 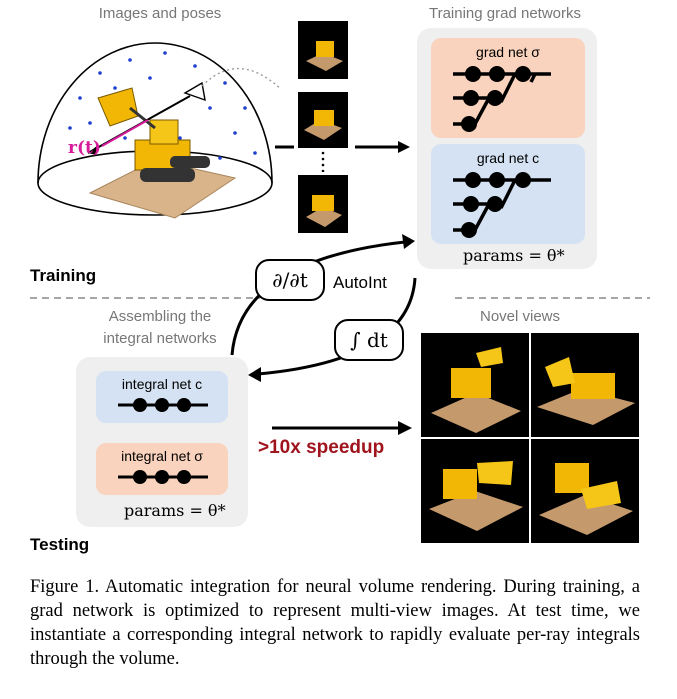 I want to click on training-label: Training, so click(x=63, y=275).